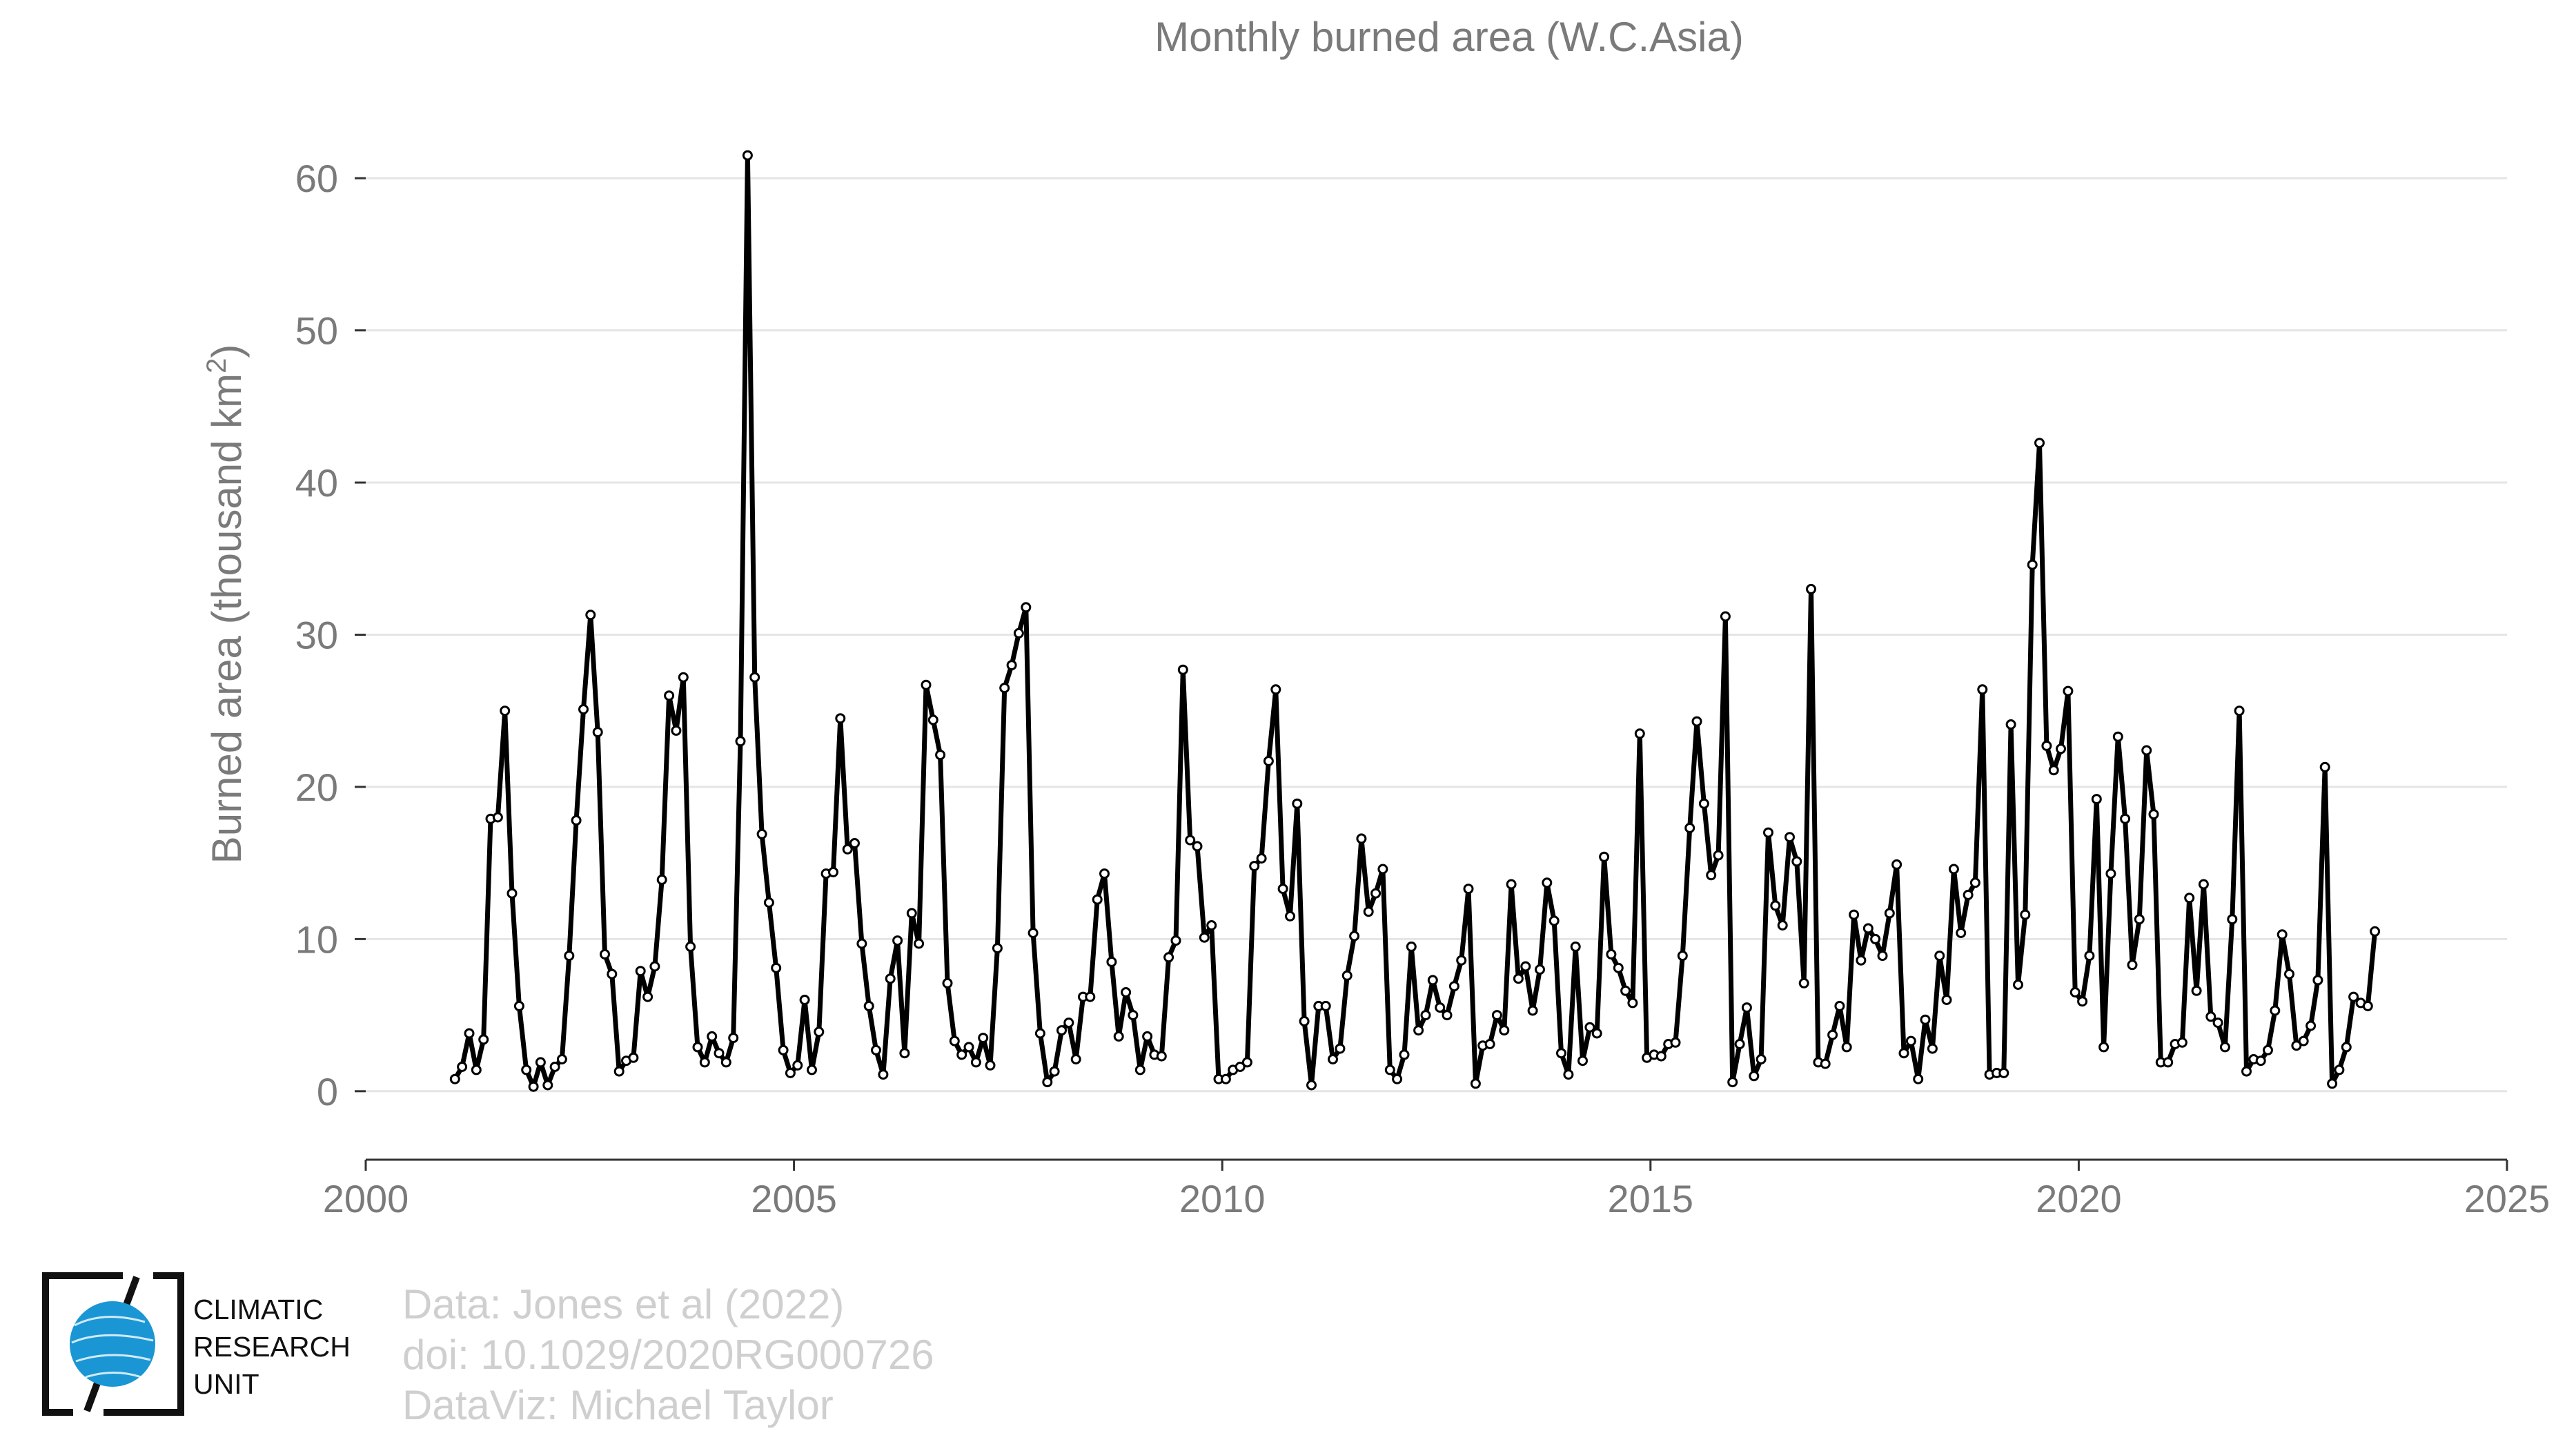  What do you see at coordinates (623, 1304) in the screenshot?
I see `credit-data-source: Data: Jones et al (2022)` at bounding box center [623, 1304].